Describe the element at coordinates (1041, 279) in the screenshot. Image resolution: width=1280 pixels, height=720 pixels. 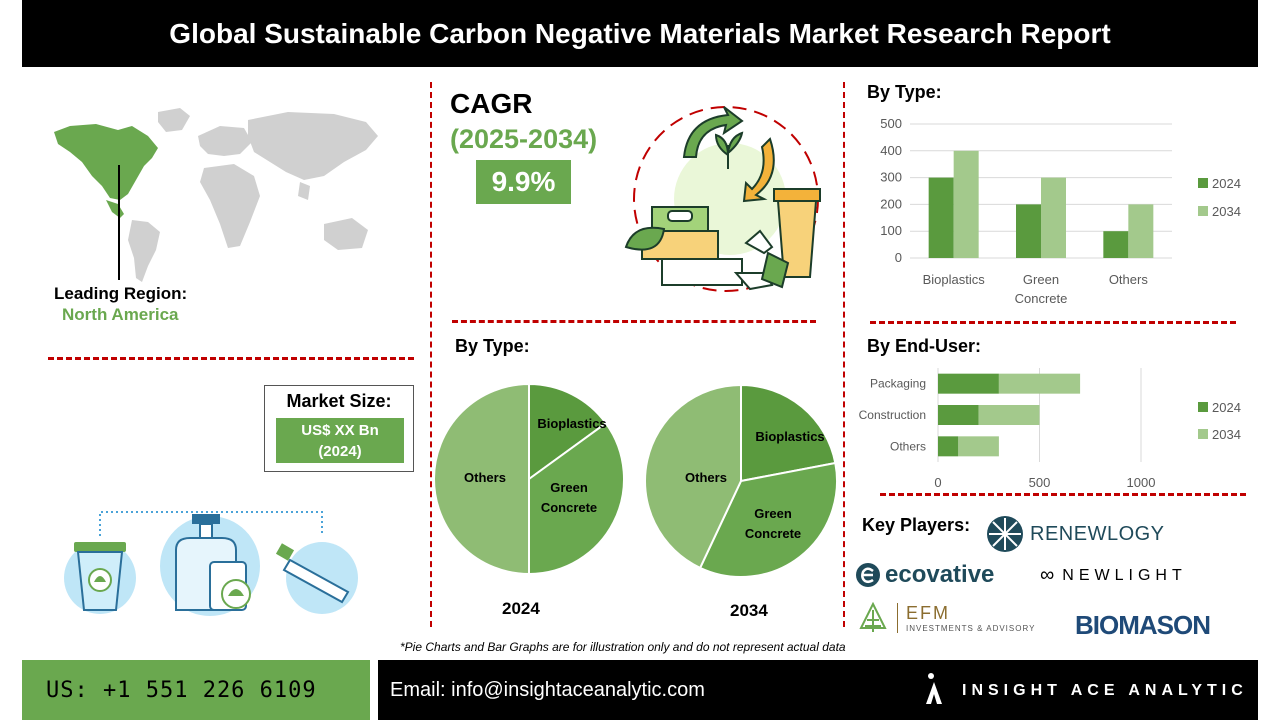
I see `x-tick-label: Green` at that location.